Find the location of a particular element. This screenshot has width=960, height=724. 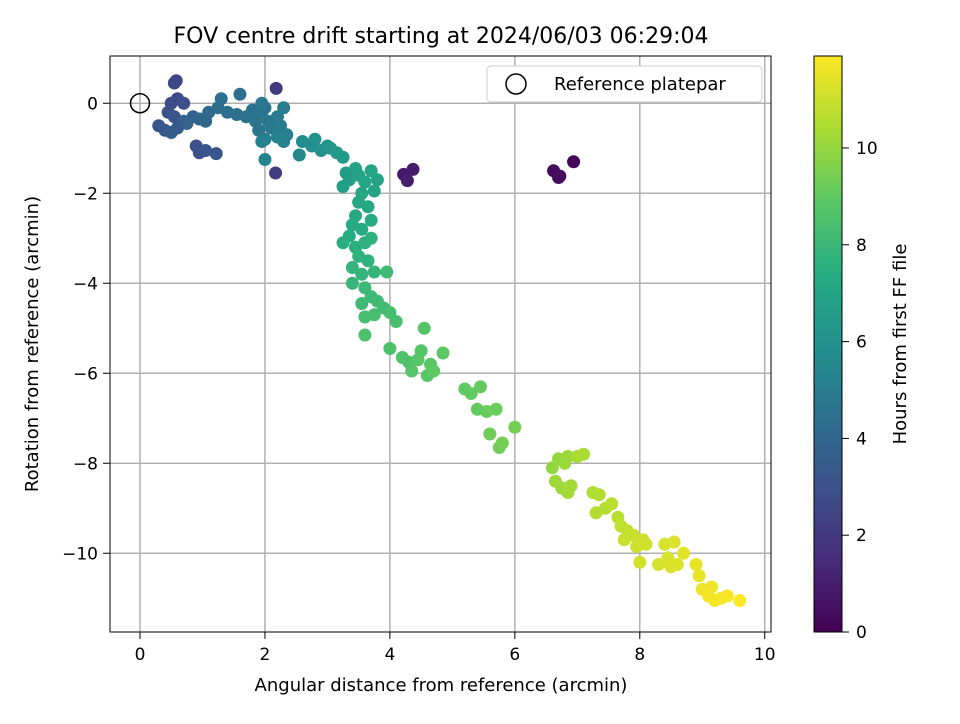

legend-reference-label: Reference platepar is located at coordinates (640, 84).